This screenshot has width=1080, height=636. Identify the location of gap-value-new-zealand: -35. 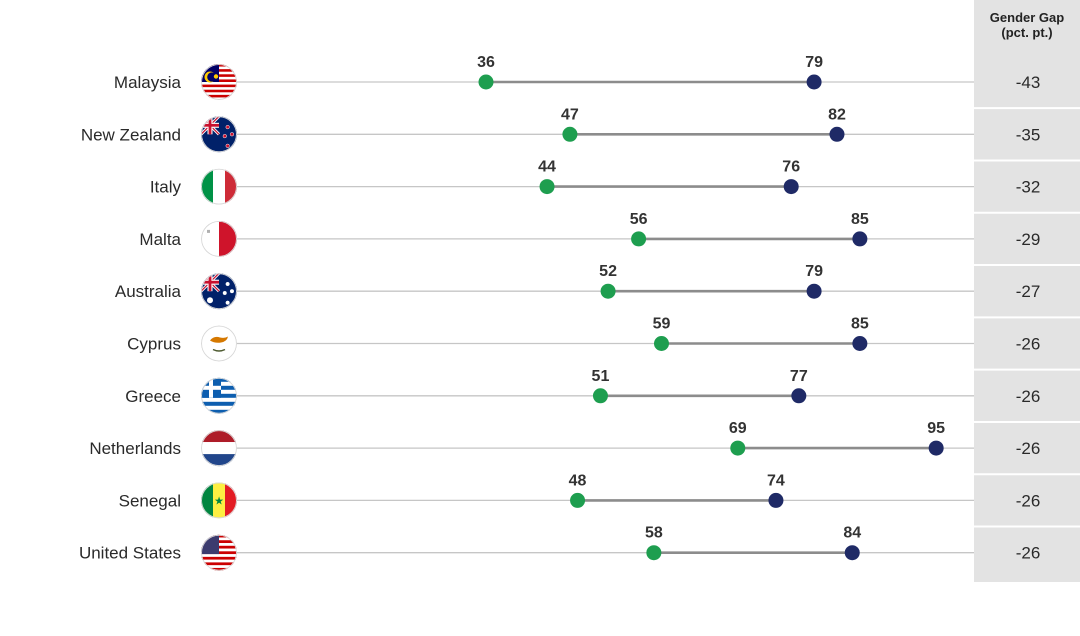
(1028, 134).